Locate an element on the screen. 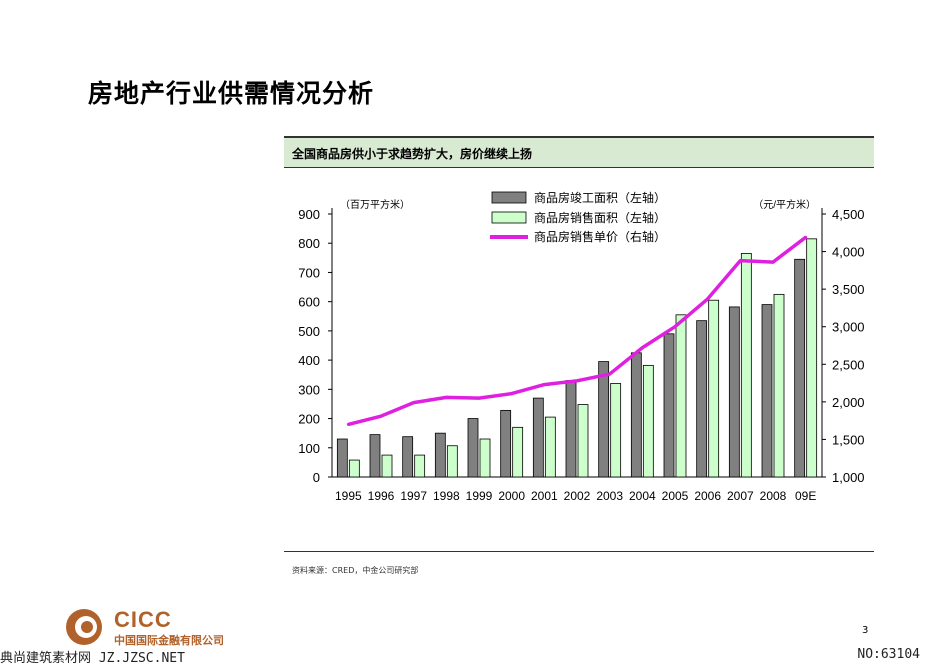 This screenshot has width=950, height=671. right-tick-label: 4,000 is located at coordinates (848, 252).